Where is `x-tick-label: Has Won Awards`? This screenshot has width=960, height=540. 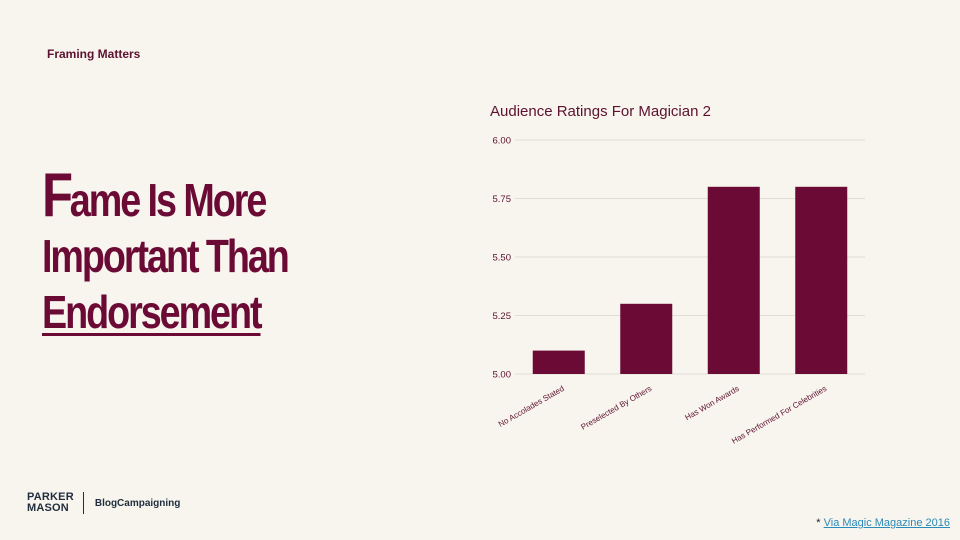
x-tick-label: Has Won Awards is located at coordinates (711, 403).